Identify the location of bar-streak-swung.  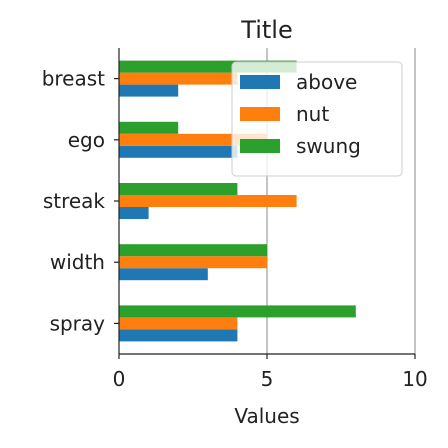
(178, 189).